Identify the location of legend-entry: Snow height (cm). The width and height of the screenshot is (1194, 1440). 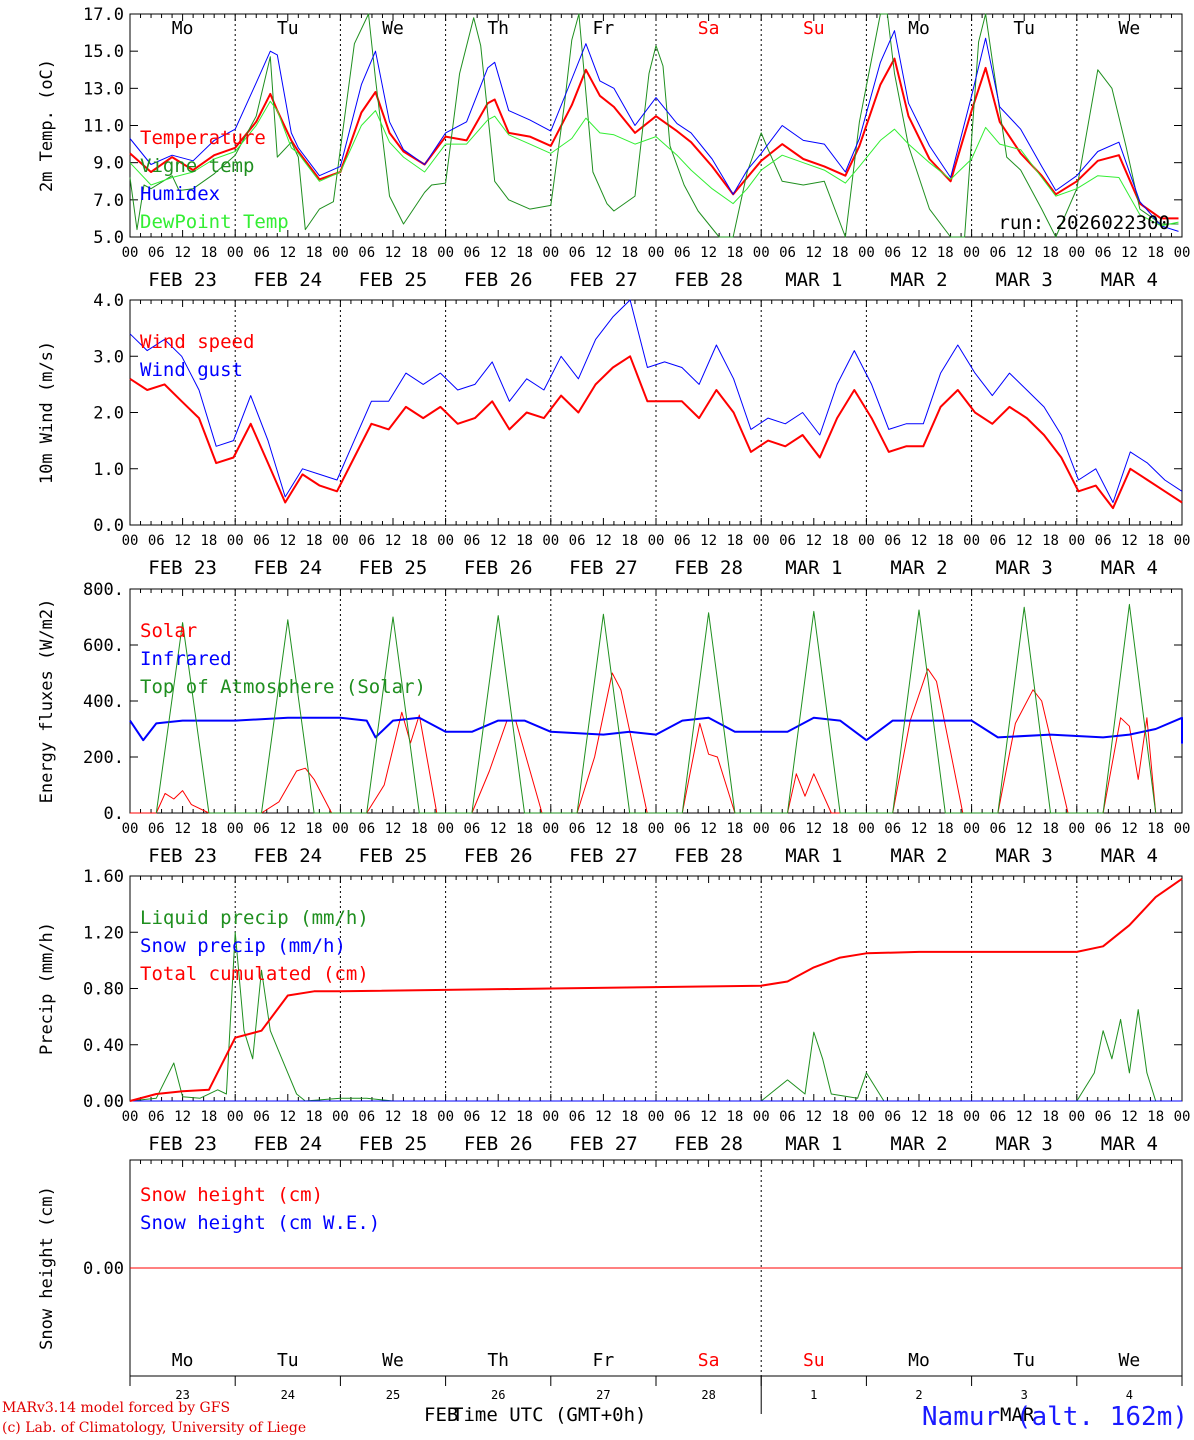
(231, 1195).